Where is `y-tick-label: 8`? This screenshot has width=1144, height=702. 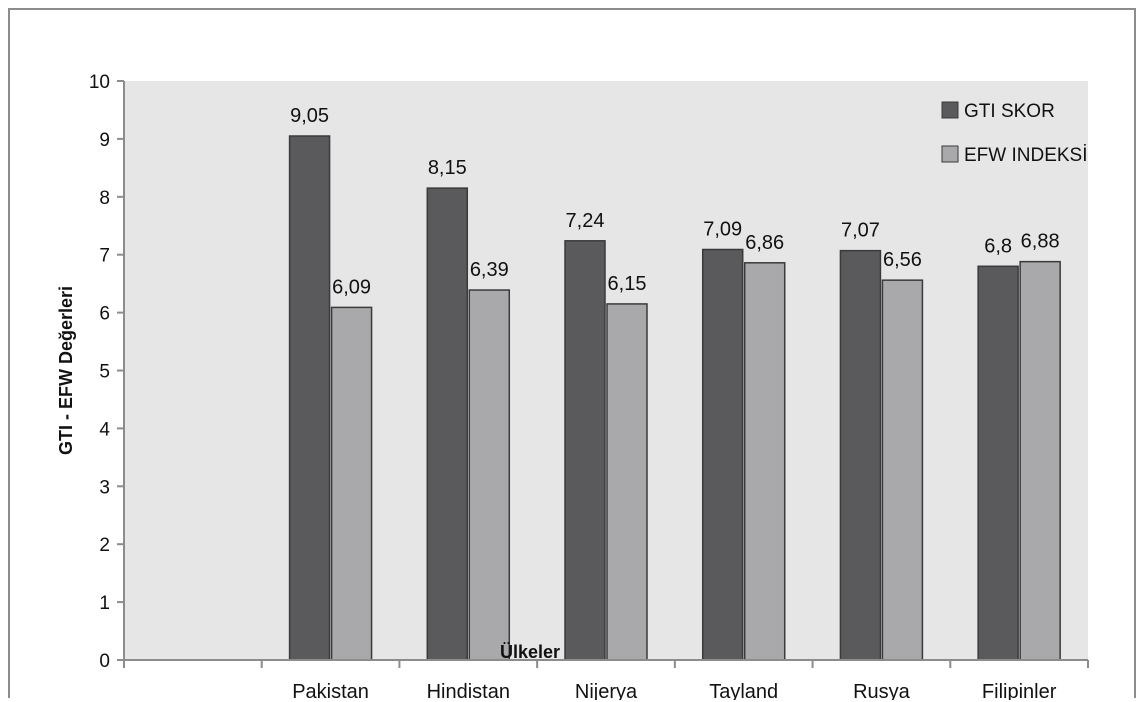
y-tick-label: 8 is located at coordinates (104, 198).